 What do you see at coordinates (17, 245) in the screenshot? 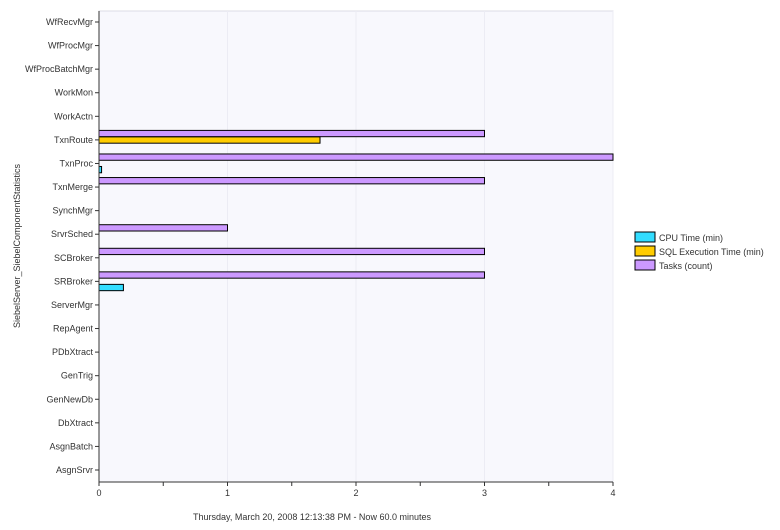
I see `y-axis-title: SiebelServer_SiebelComponentStatistics` at bounding box center [17, 245].